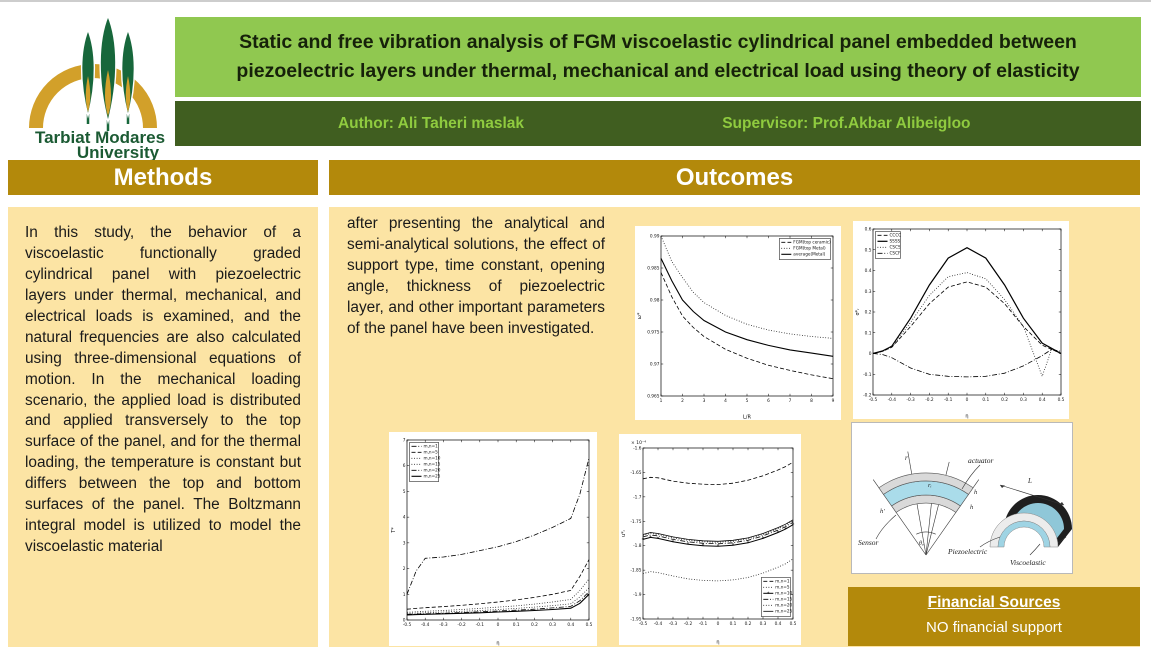  Describe the element at coordinates (635, 522) in the screenshot. I see `svg-text: -1.75` at that location.